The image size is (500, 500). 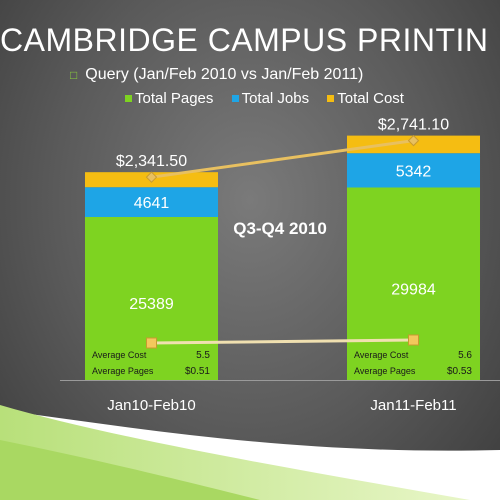 What do you see at coordinates (119, 355) in the screenshot?
I see `table-label-1-1: Average Cost` at bounding box center [119, 355].